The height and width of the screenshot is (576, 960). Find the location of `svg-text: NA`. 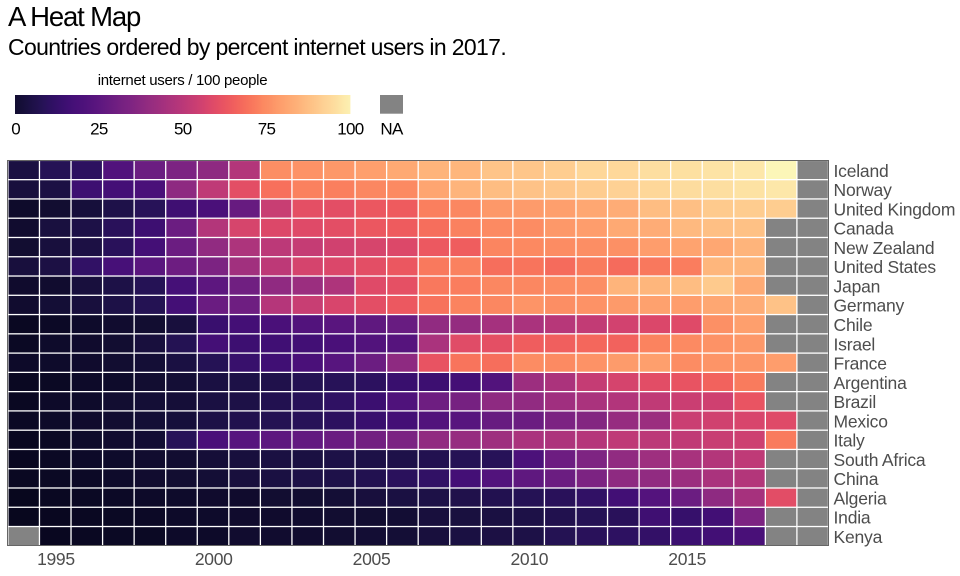

svg-text: NA is located at coordinates (392, 128).